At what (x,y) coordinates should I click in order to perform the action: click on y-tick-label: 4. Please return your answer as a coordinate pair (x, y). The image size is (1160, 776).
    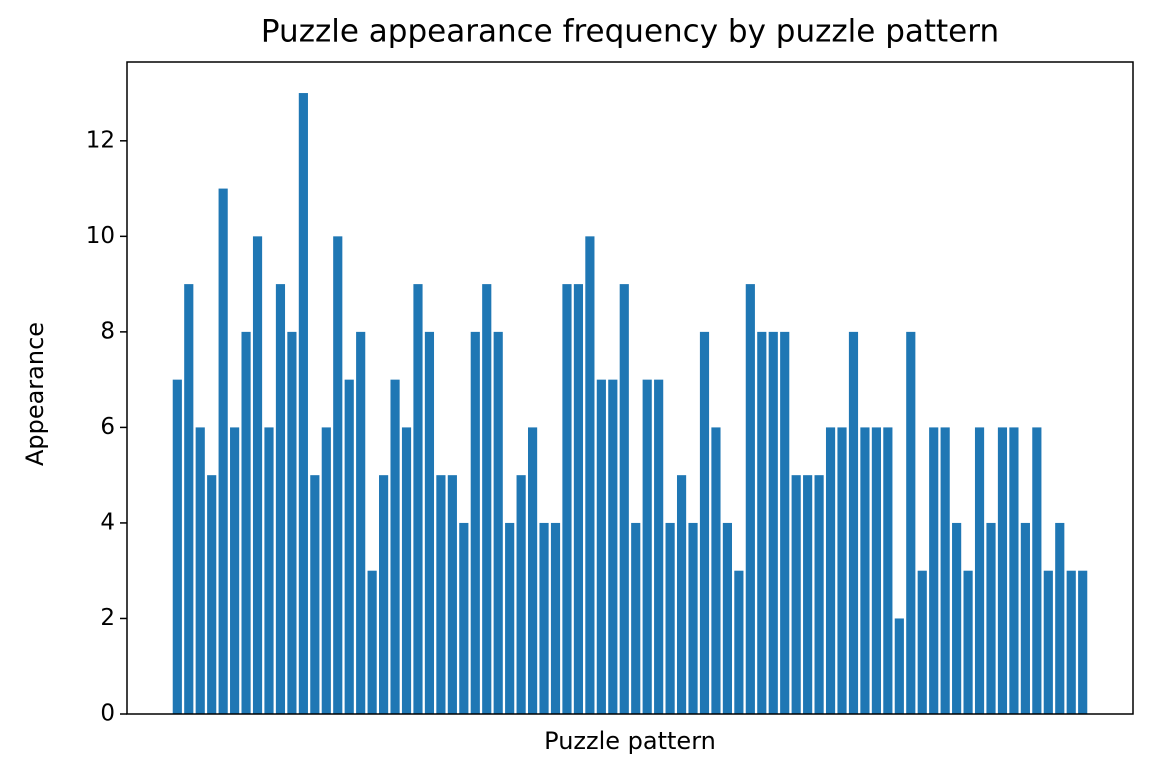
    Looking at the image, I should click on (107, 522).